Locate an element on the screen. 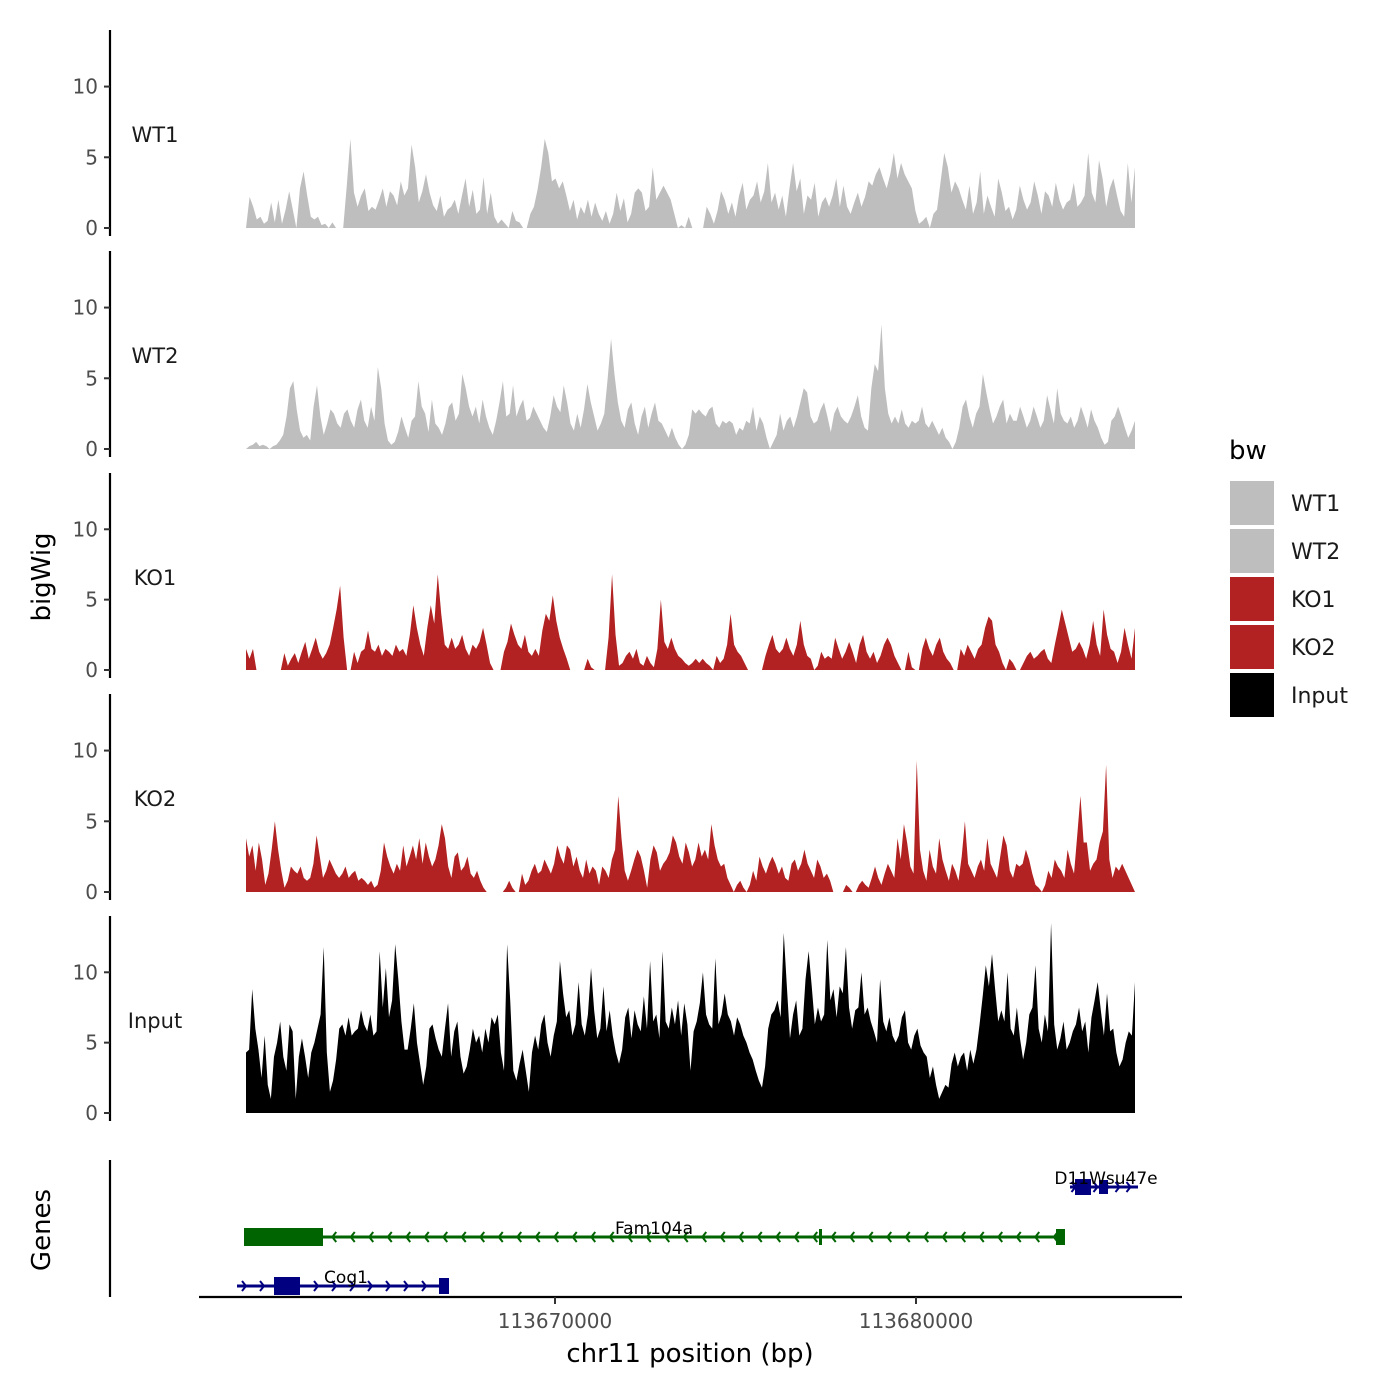  gene-d11wsu47e: D11Wsu47e is located at coordinates (1106, 1182).